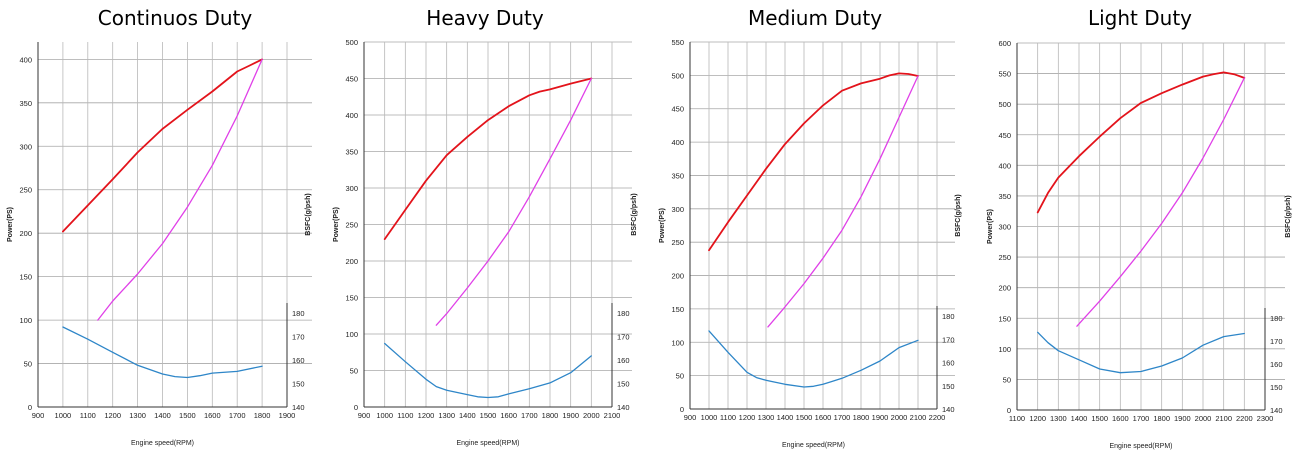 The width and height of the screenshot is (1304, 455). What do you see at coordinates (1265, 418) in the screenshot?
I see `x-tick-label: 2300` at bounding box center [1265, 418].